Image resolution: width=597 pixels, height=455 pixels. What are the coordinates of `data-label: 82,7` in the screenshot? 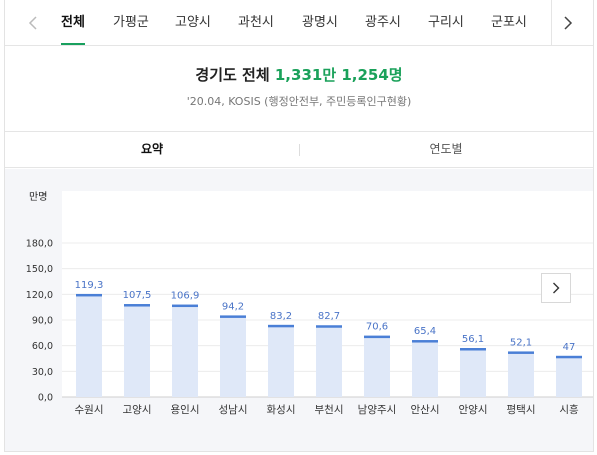 It's located at (329, 316).